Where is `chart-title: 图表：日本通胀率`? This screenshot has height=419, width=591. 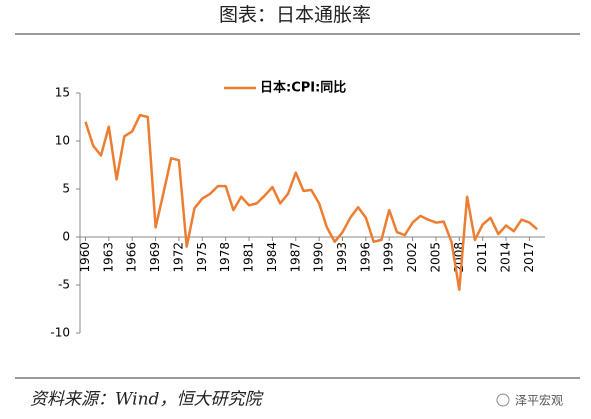 chart-title: 图表：日本通胀率 is located at coordinates (295, 15).